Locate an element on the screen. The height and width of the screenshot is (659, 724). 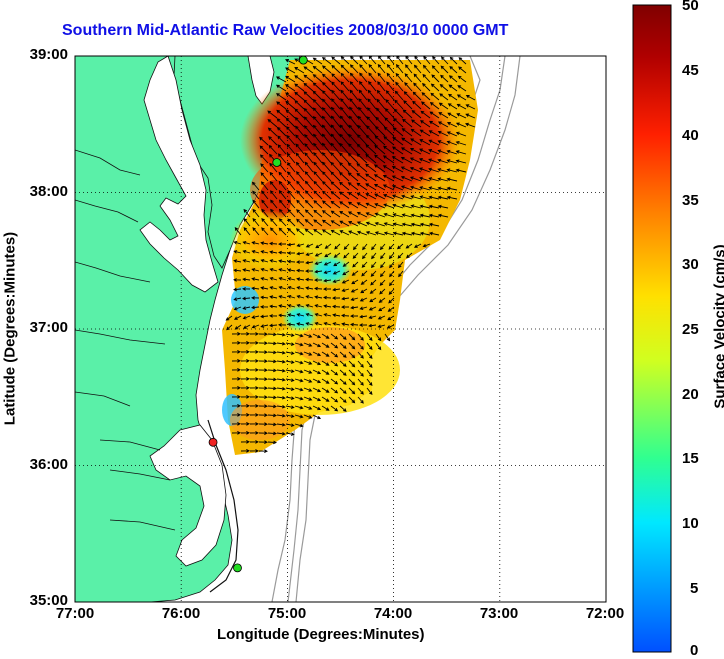
chesapeake-bay is located at coordinates (179, 174).